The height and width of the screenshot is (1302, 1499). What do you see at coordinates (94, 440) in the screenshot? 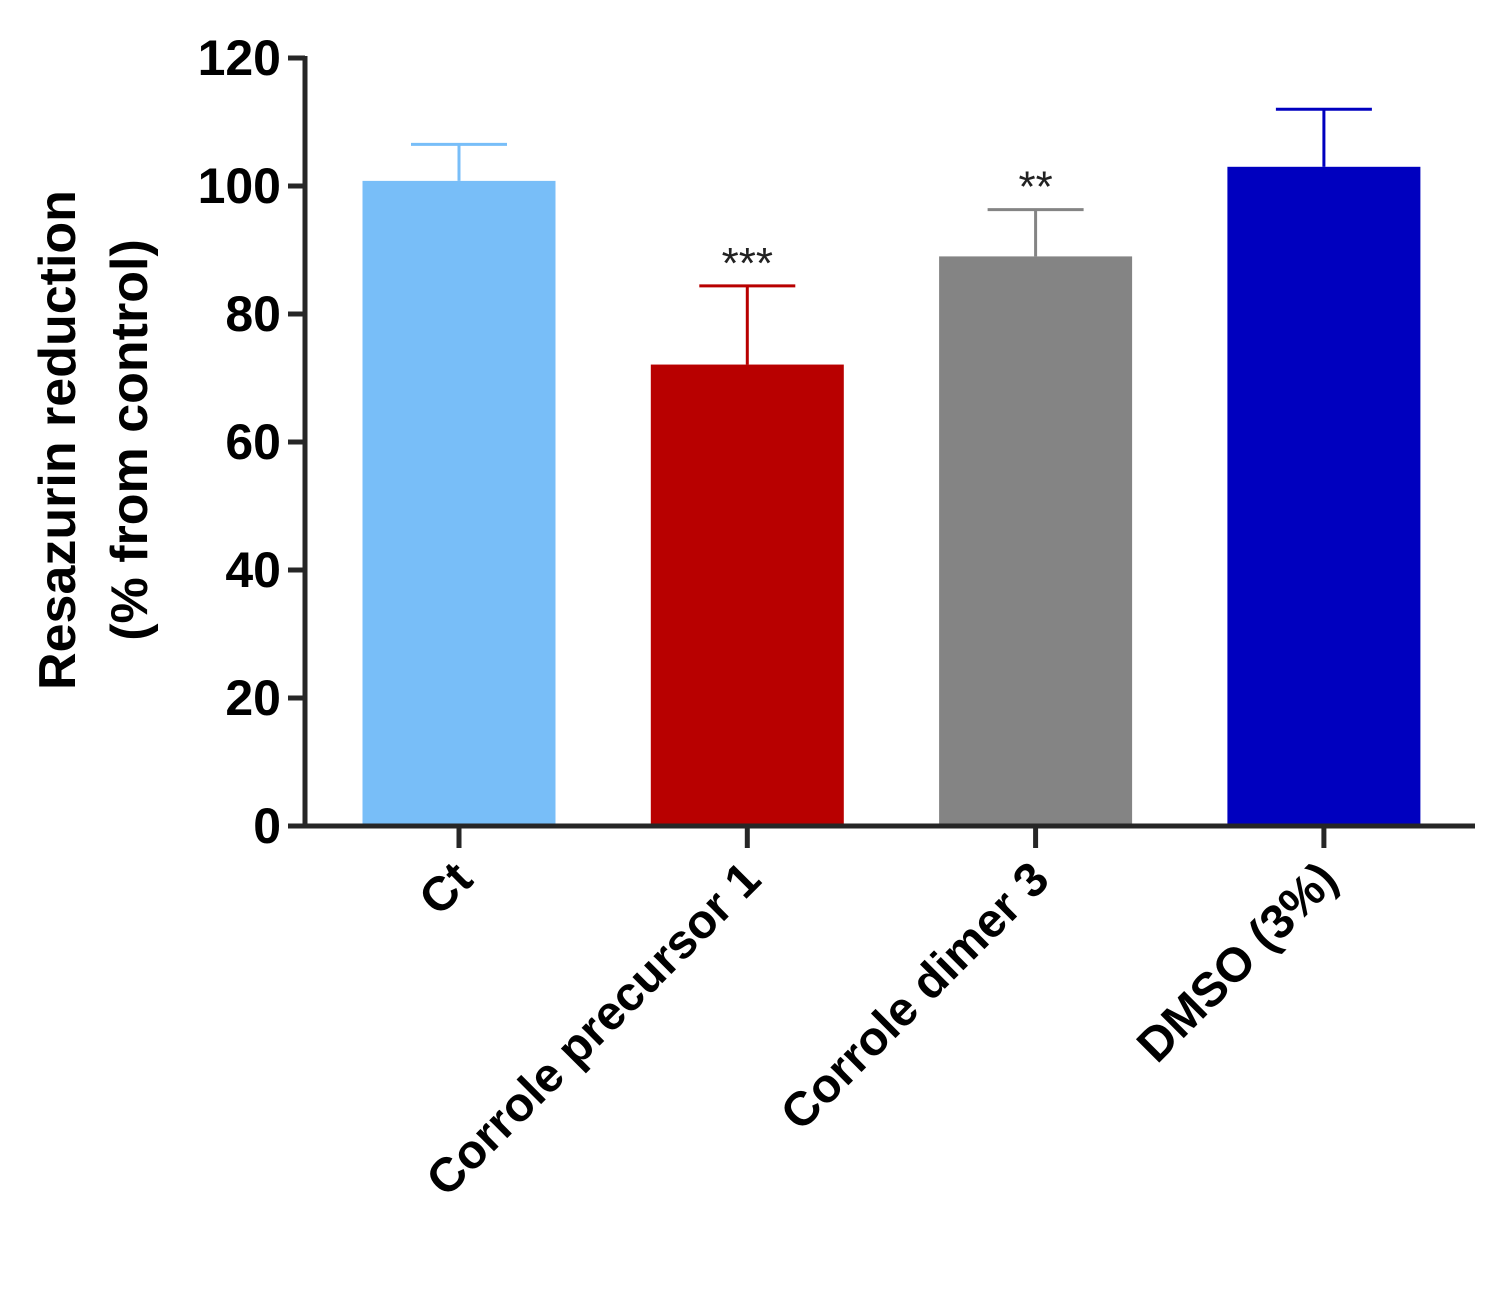
I see `y-axis-title-group: Resazurin reduction (% from control)` at bounding box center [94, 440].